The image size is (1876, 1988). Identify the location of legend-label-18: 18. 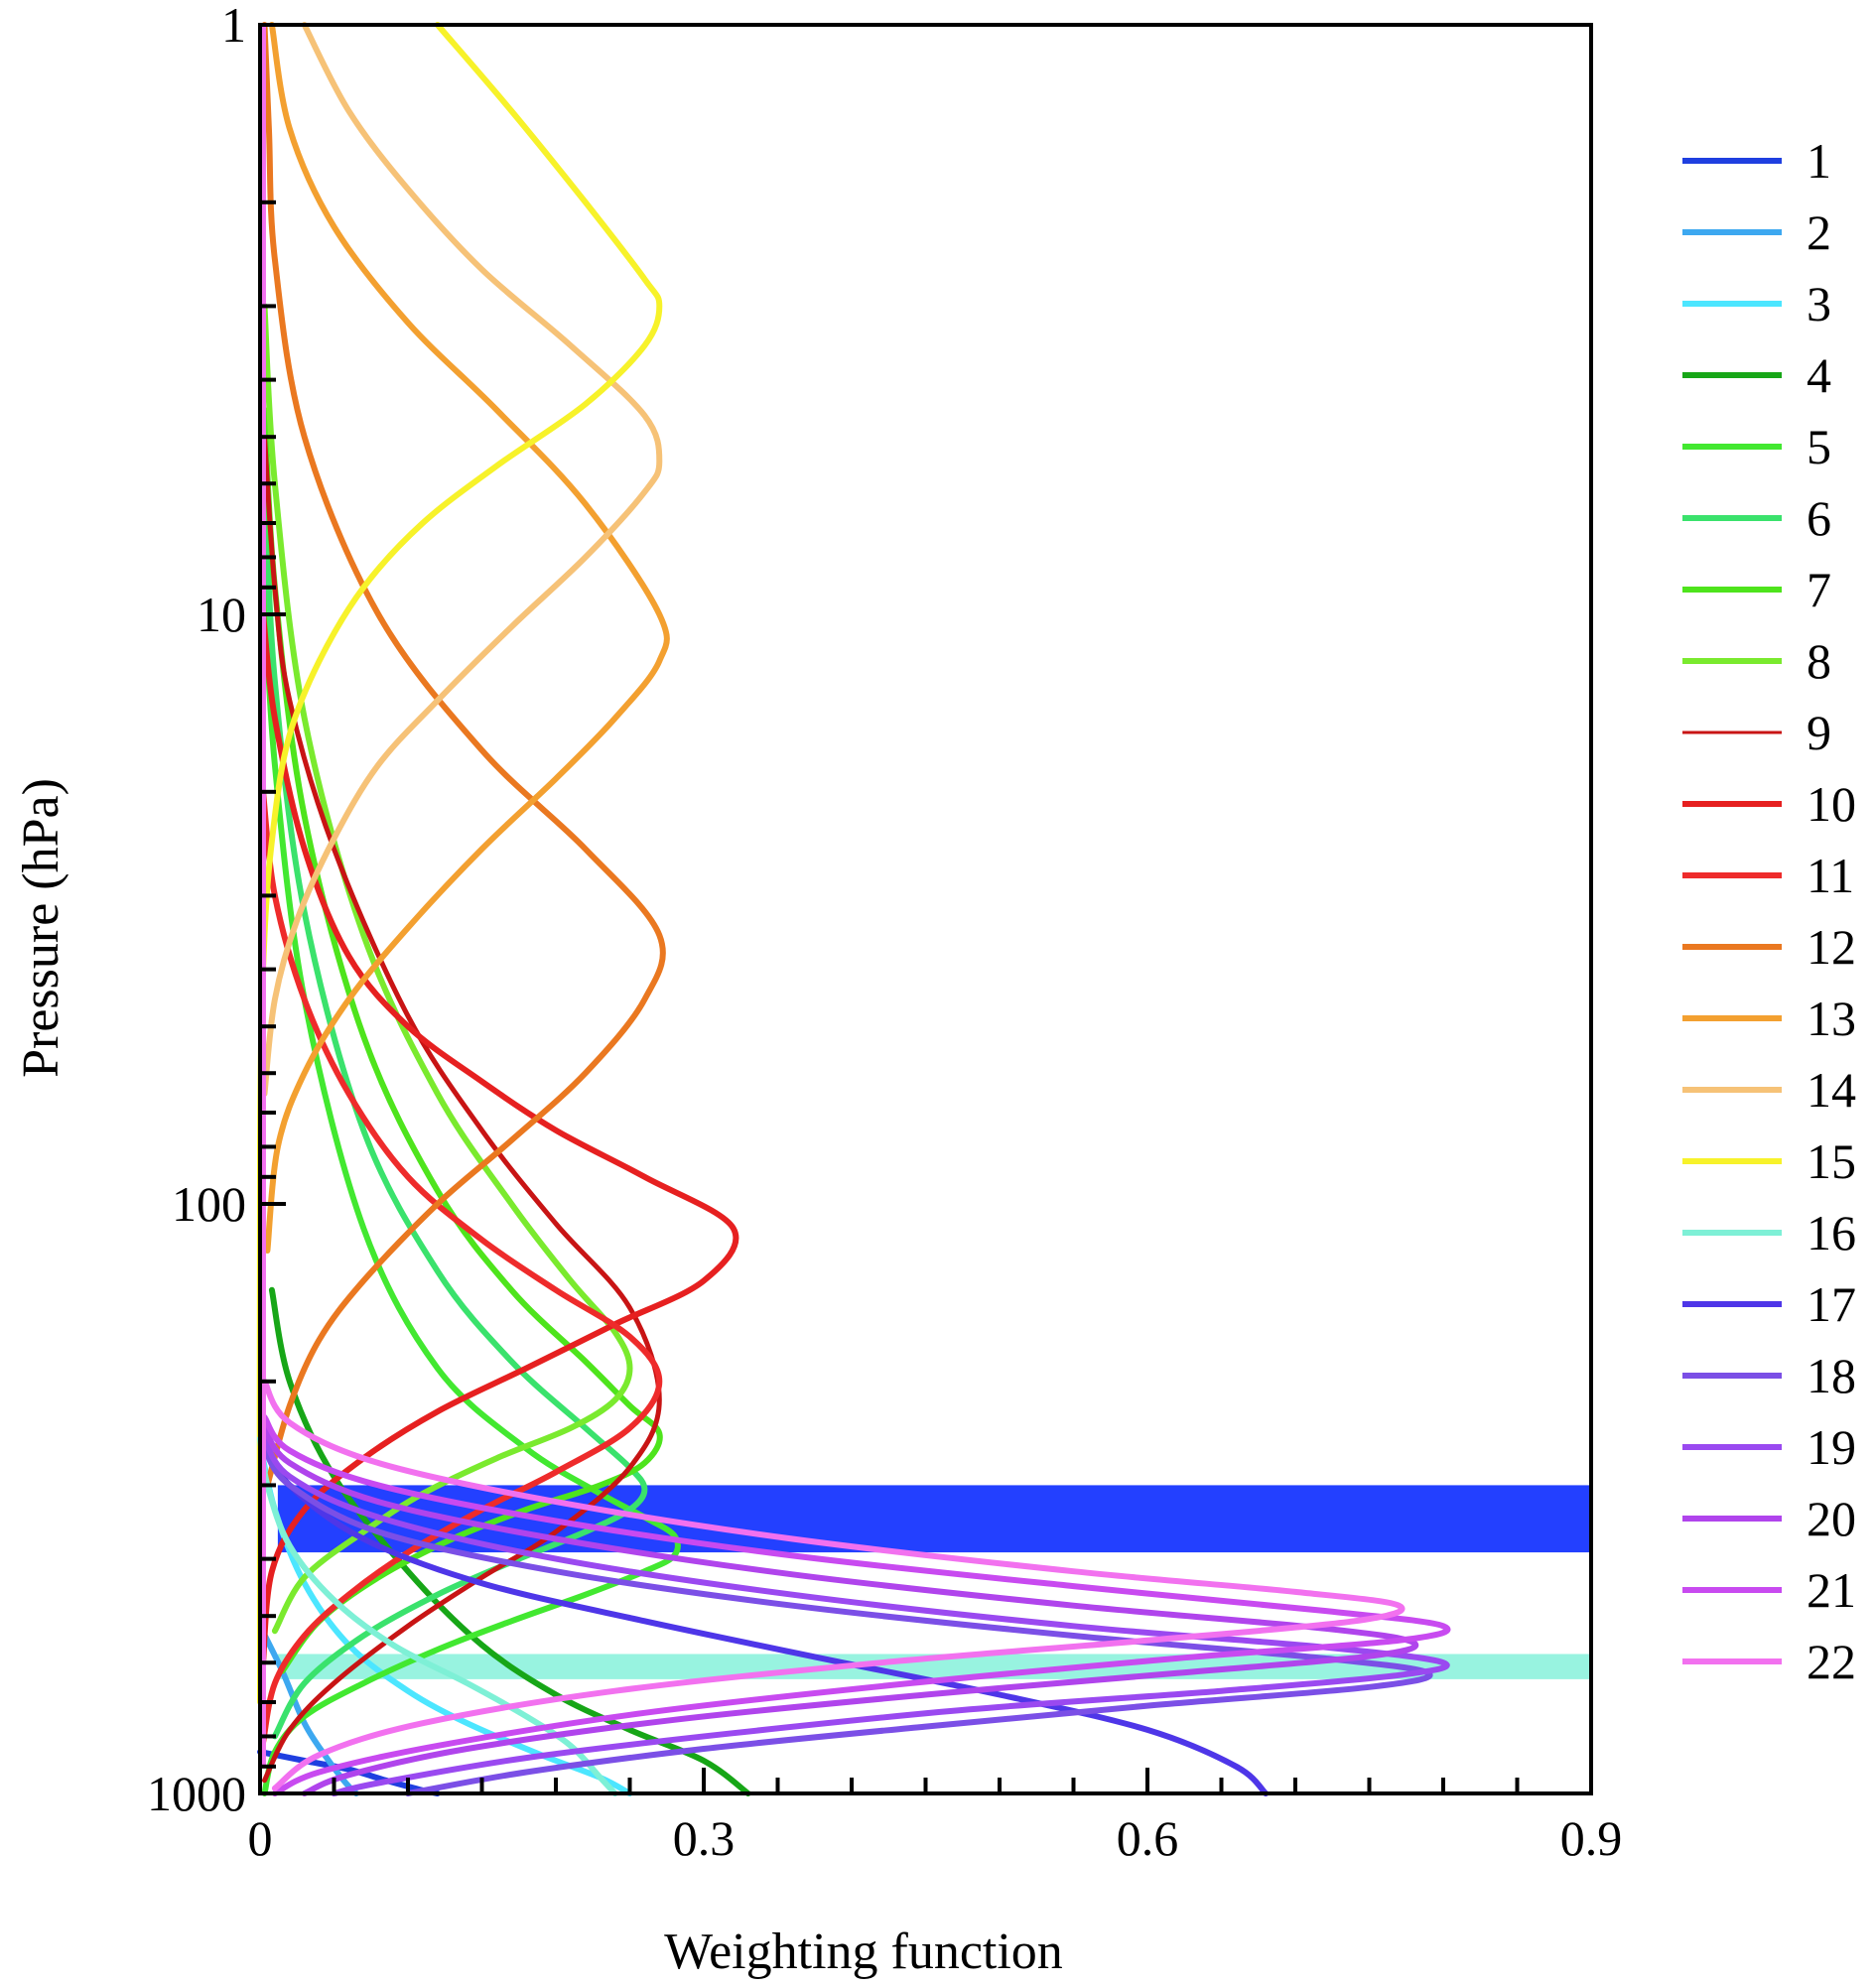
(1831, 1375).